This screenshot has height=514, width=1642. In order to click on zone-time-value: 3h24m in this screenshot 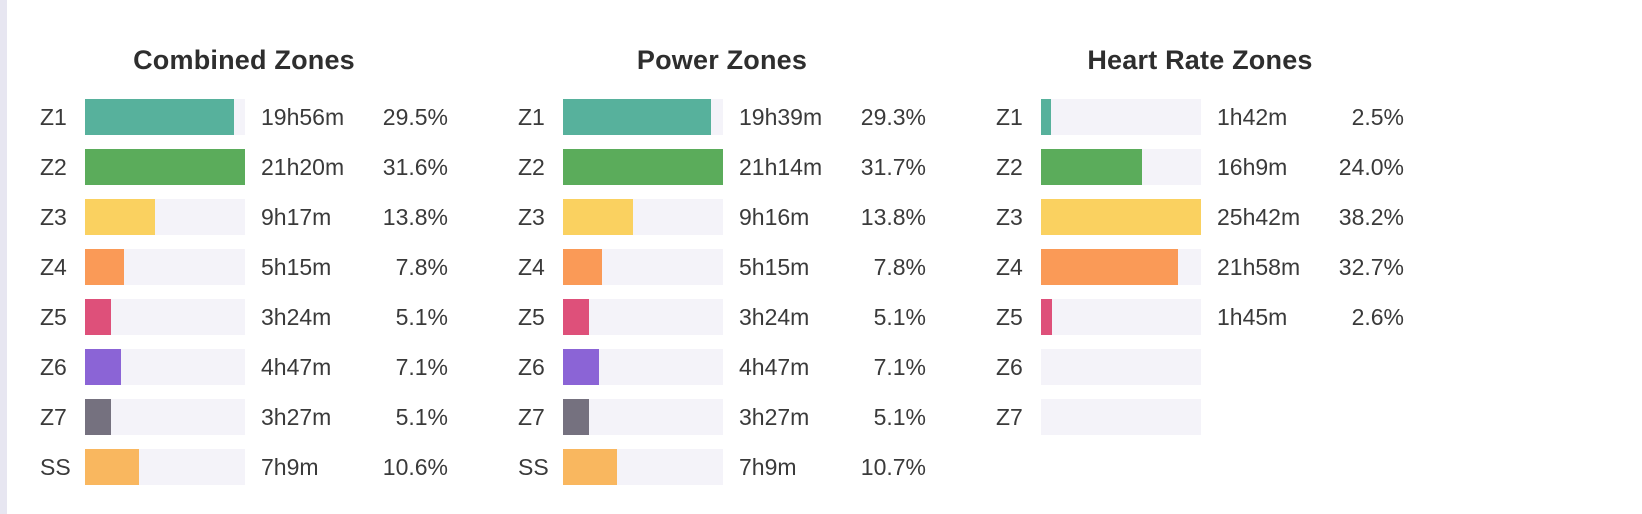, I will do `click(774, 316)`.